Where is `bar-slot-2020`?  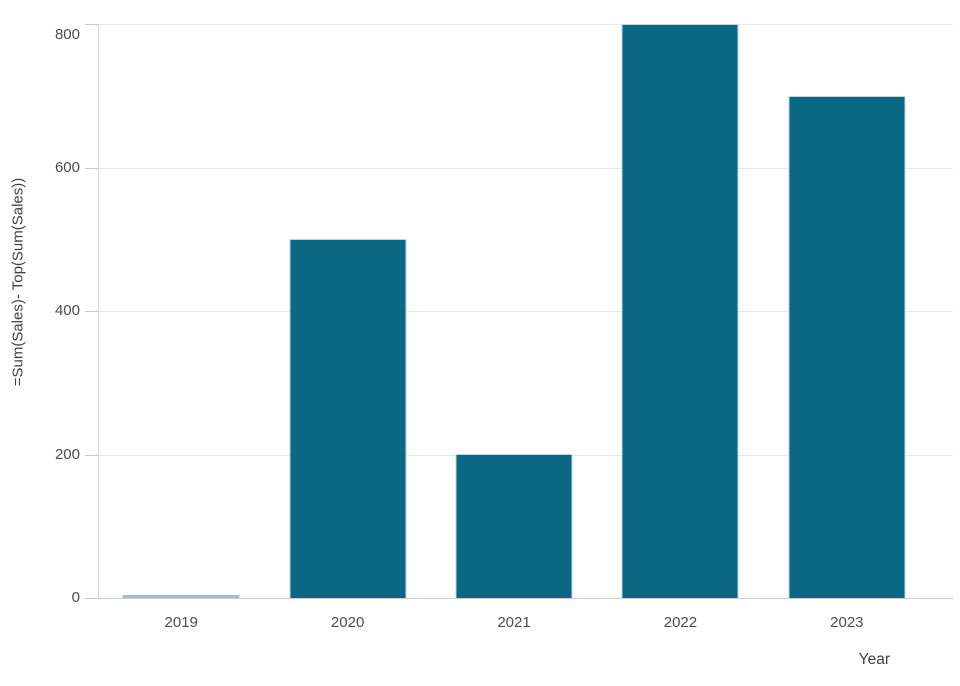 bar-slot-2020 is located at coordinates (347, 311).